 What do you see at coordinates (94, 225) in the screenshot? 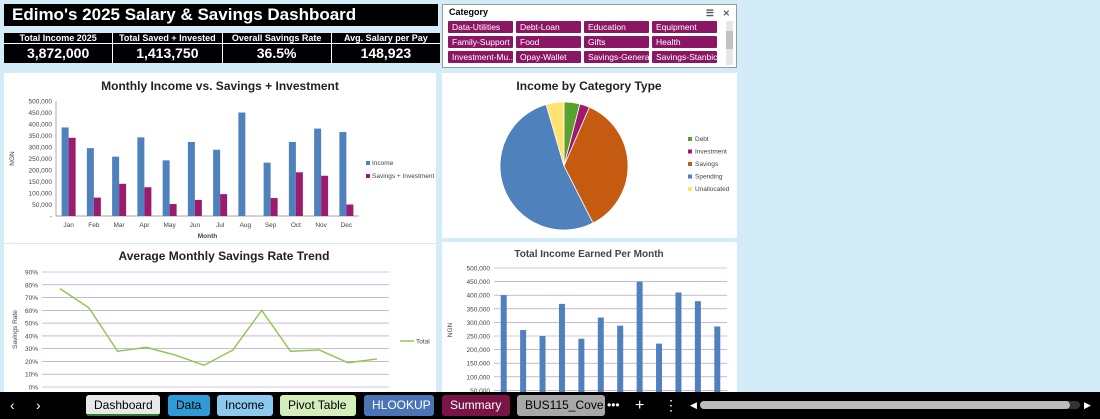
I see `x-tick-label: Feb` at bounding box center [94, 225].